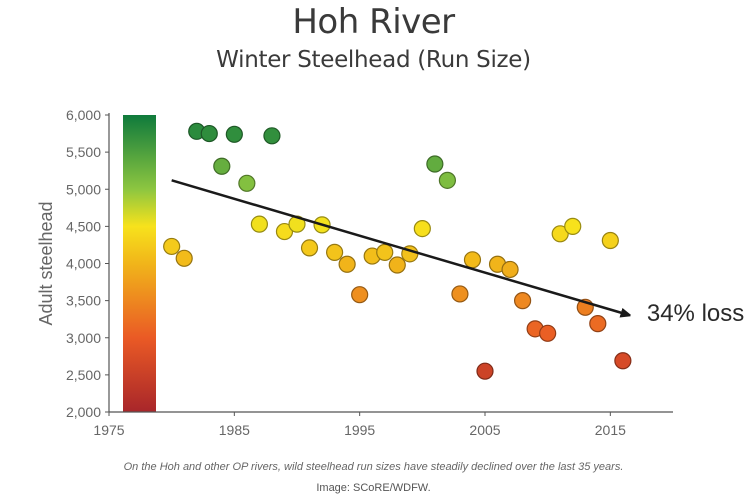 Image resolution: width=747 pixels, height=500 pixels. Describe the element at coordinates (373, 60) in the screenshot. I see `chart-subtitle: Winter Steelhead (Run Size)` at that location.